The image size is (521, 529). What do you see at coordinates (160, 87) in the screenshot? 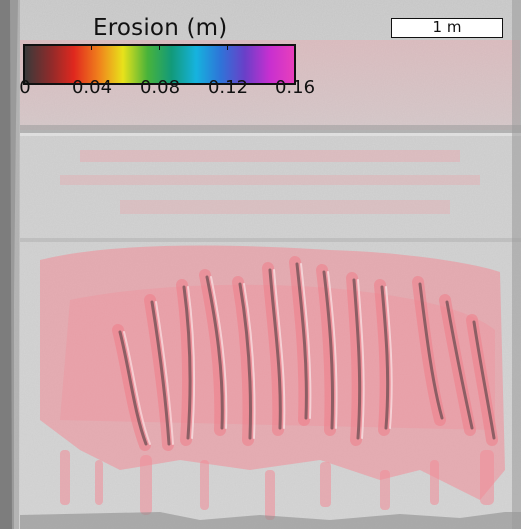
I see `legend-tick-label: 0.08` at bounding box center [160, 87].